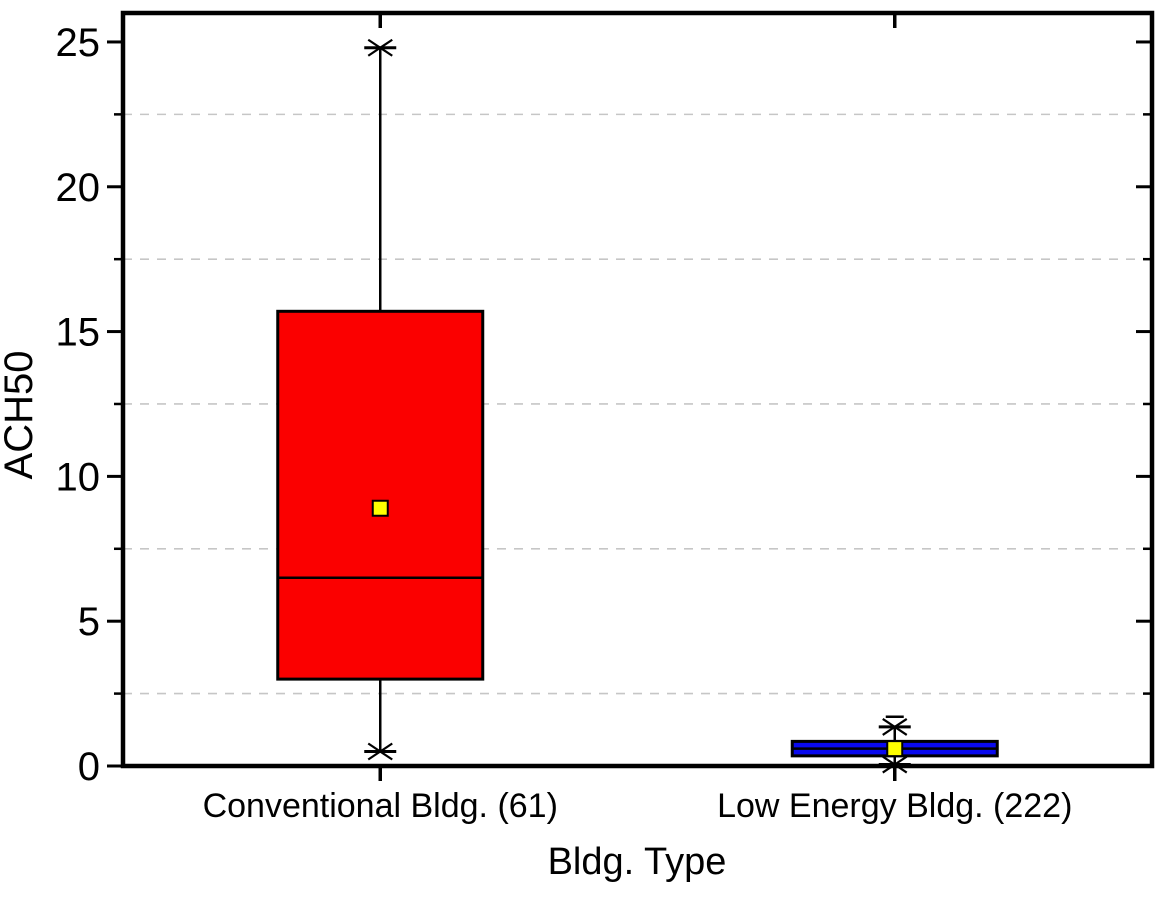 Image resolution: width=1167 pixels, height=898 pixels. Describe the element at coordinates (20, 415) in the screenshot. I see `y-axis-title: ACH50` at that location.